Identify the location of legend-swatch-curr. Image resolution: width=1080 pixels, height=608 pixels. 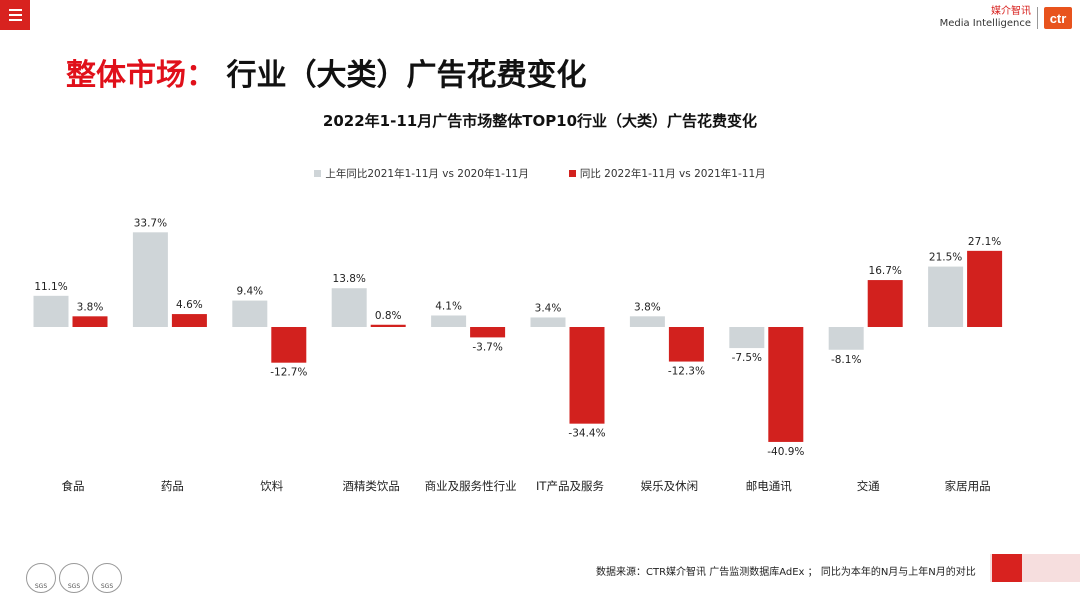
(572, 173).